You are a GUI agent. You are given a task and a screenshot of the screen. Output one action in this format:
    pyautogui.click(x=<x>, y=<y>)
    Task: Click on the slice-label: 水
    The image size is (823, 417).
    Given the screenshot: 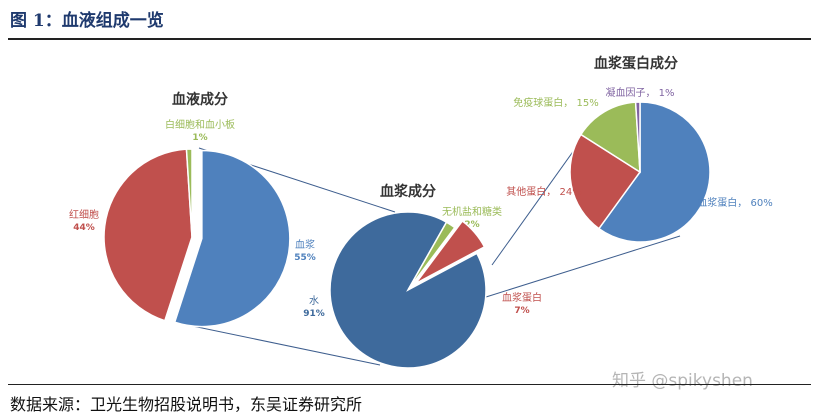 What is the action you would take?
    pyautogui.click(x=314, y=301)
    